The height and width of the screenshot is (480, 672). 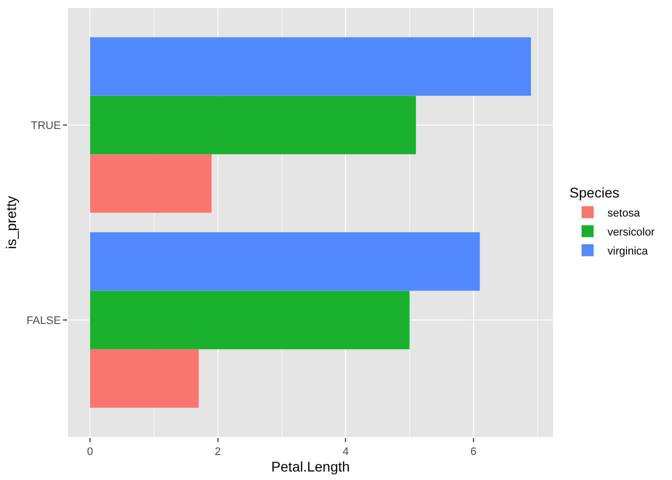 What do you see at coordinates (43, 320) in the screenshot?
I see `y-tick-label: FALSE` at bounding box center [43, 320].